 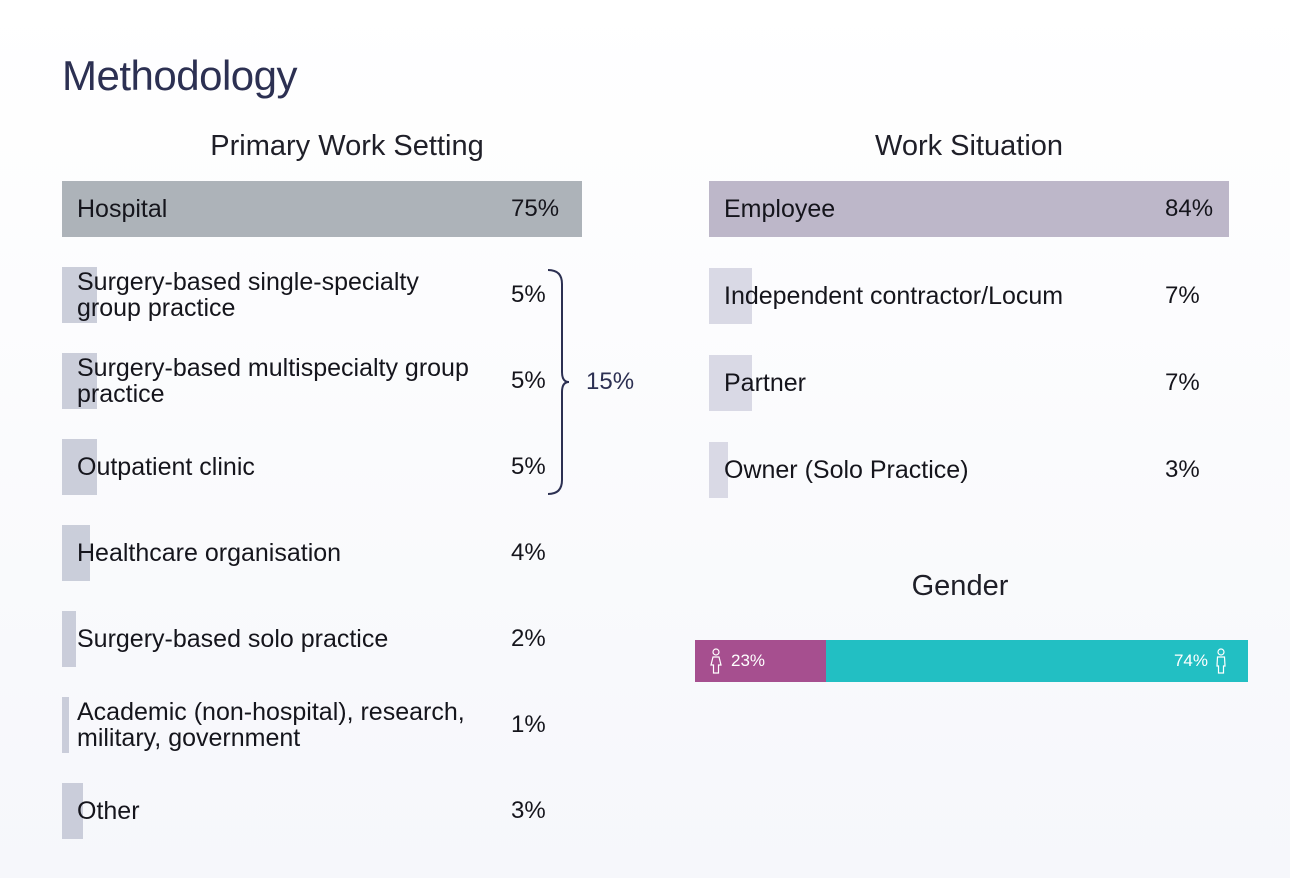 I want to click on gender-female-label: 23%, so click(x=748, y=660).